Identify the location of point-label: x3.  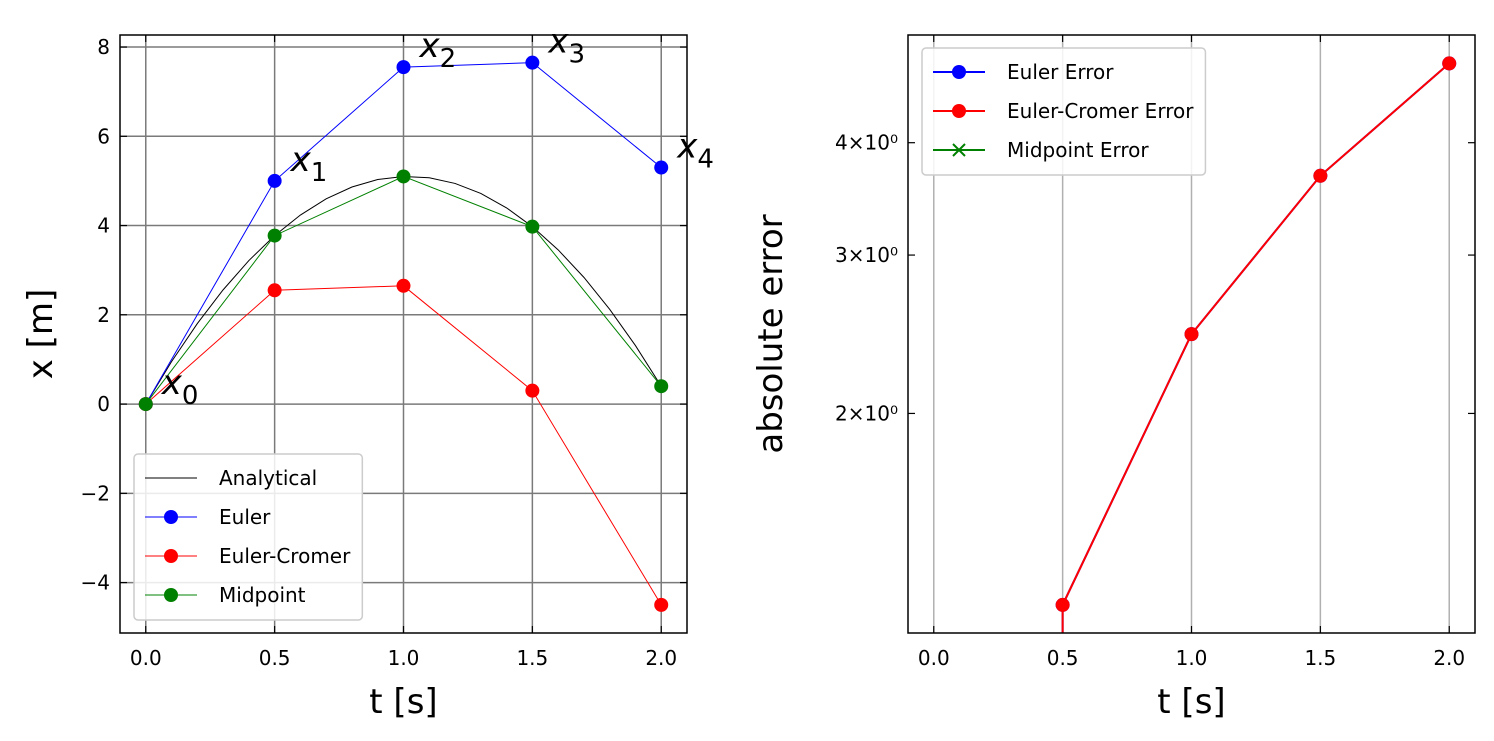
(566, 46).